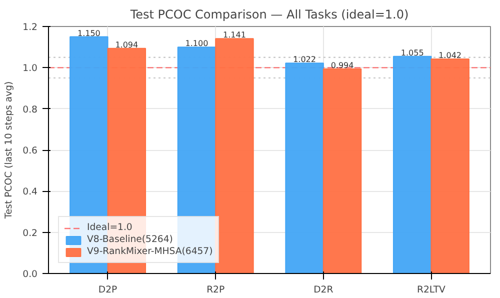  What do you see at coordinates (234, 35) in the screenshot?
I see `data-label: 1.141` at bounding box center [234, 35].